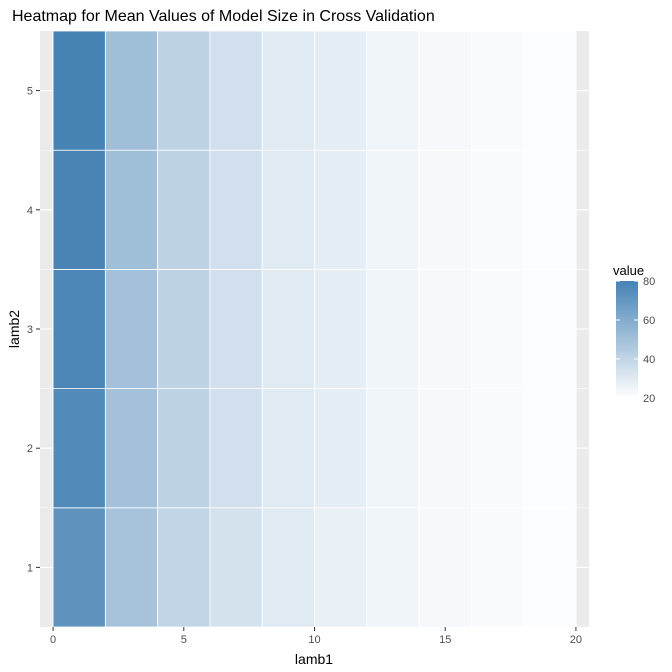 The height and width of the screenshot is (672, 672). What do you see at coordinates (649, 360) in the screenshot?
I see `legend-tick-label: 40` at bounding box center [649, 360].